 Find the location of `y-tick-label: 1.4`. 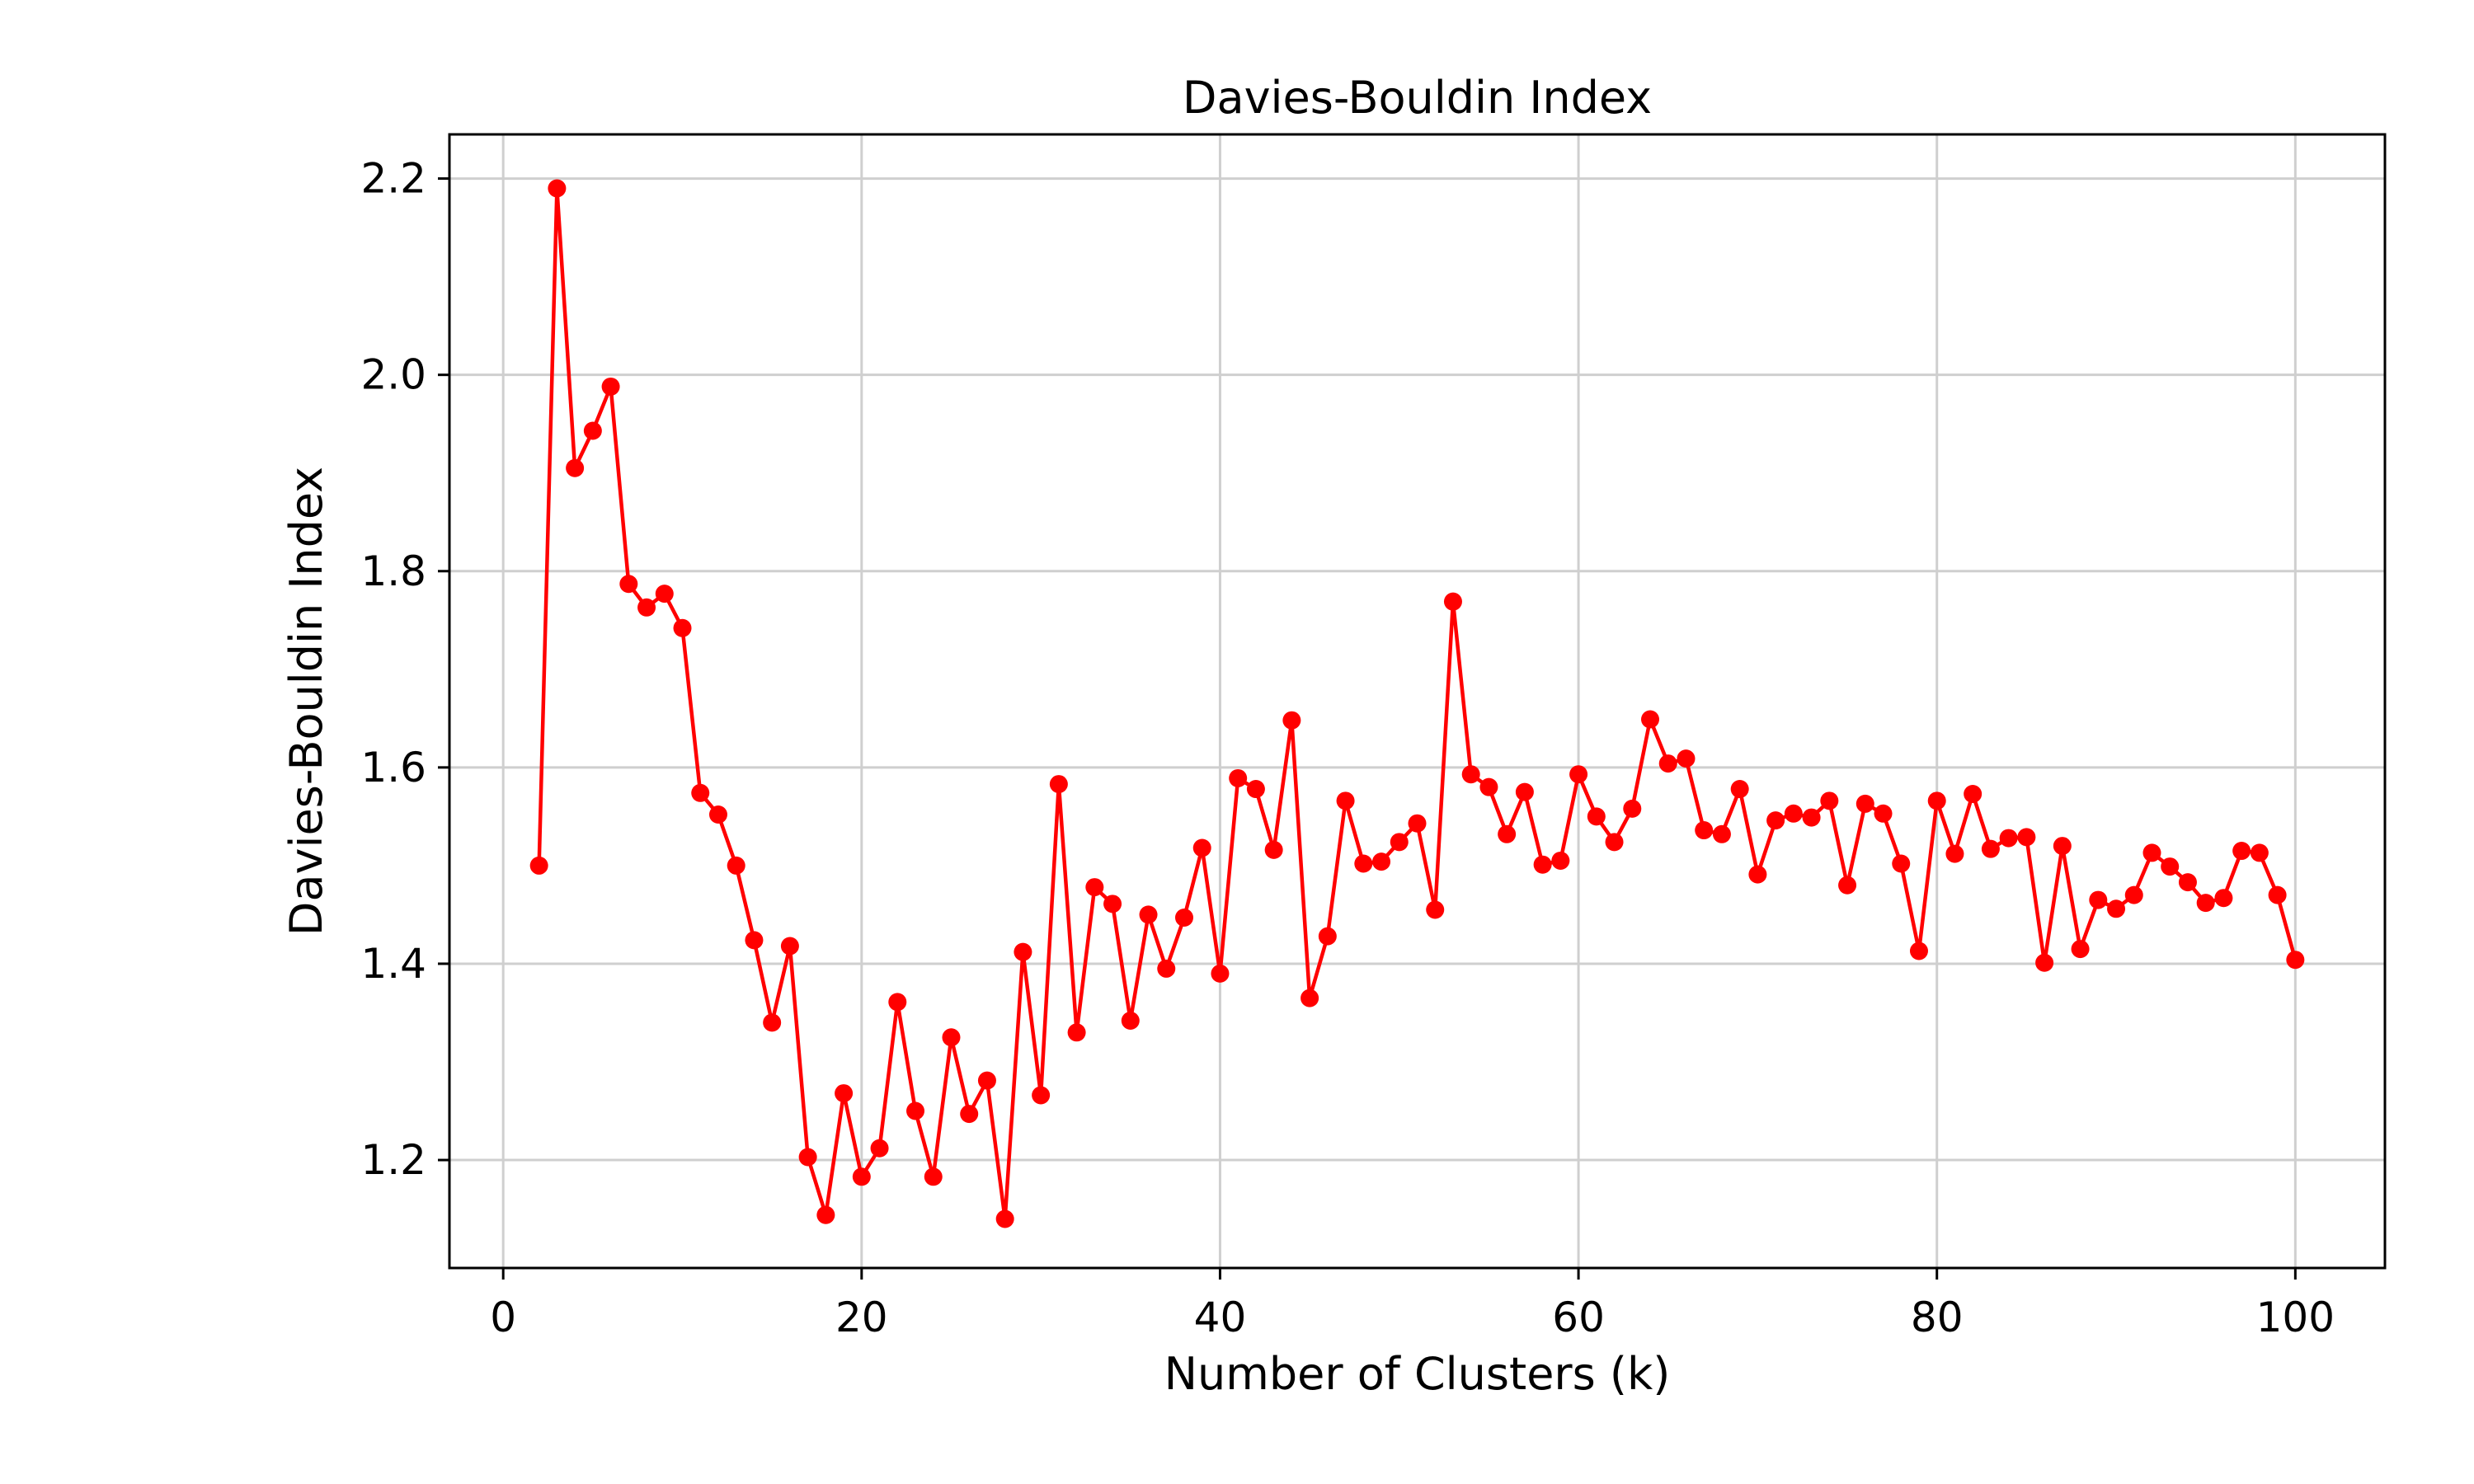

y-tick-label: 1.4 is located at coordinates (393, 964).